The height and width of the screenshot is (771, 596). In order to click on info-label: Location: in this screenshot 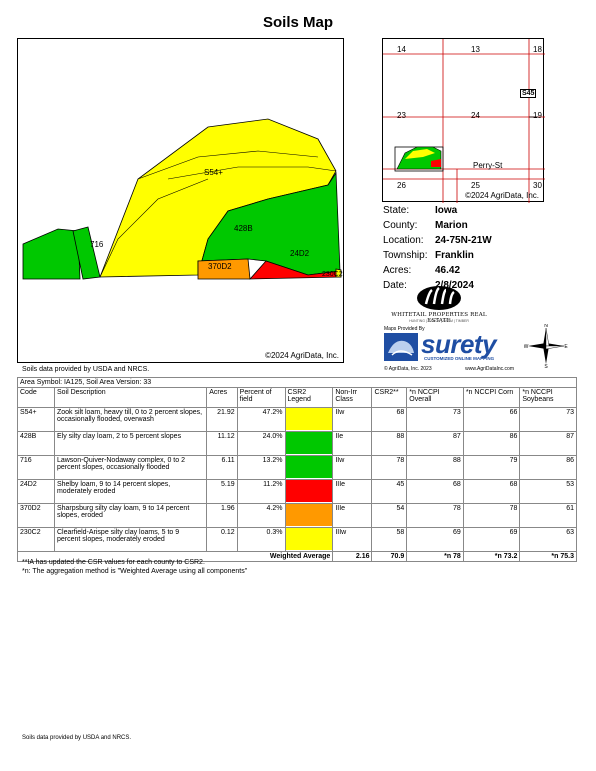, I will do `click(403, 240)`.